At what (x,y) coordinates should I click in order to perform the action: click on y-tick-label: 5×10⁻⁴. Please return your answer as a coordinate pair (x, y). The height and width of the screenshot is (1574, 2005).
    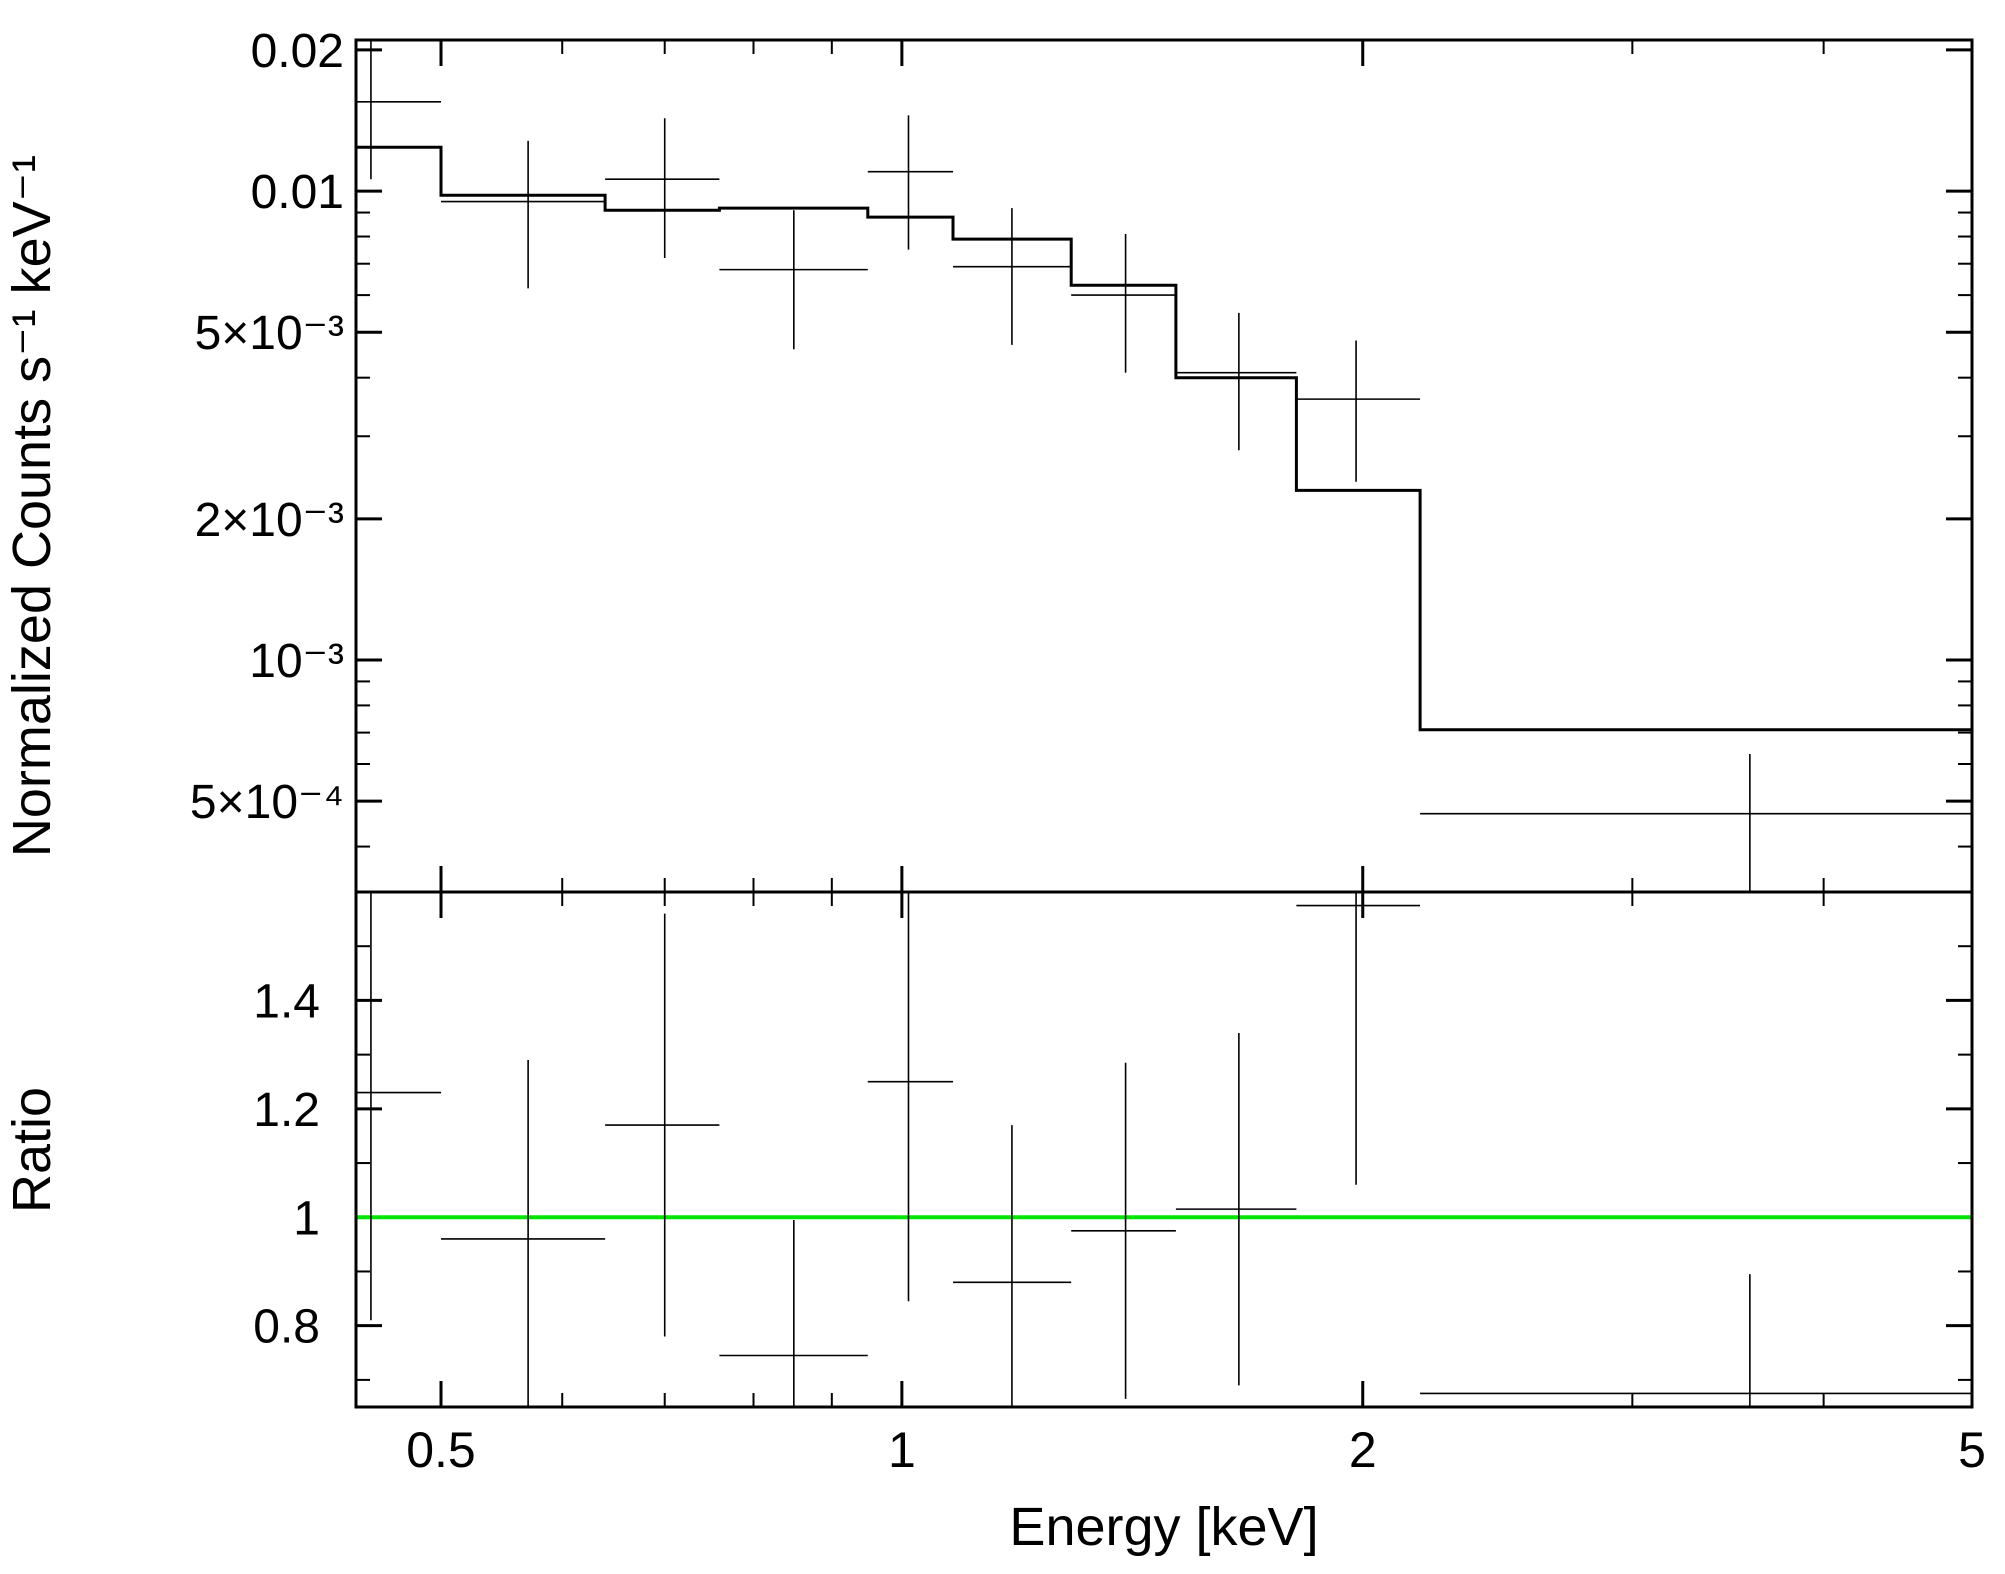
    Looking at the image, I should click on (267, 802).